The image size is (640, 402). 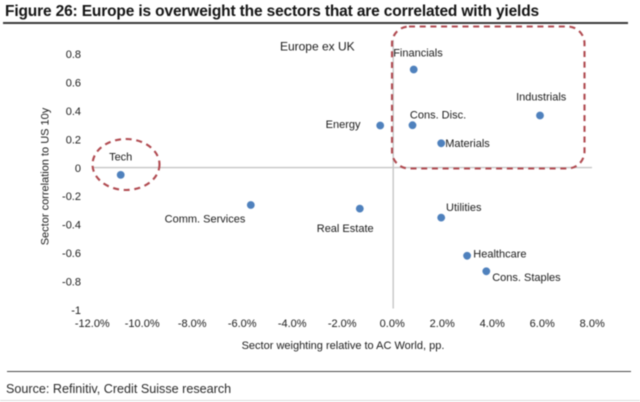 I want to click on svg-text: 0.0%, so click(x=392, y=324).